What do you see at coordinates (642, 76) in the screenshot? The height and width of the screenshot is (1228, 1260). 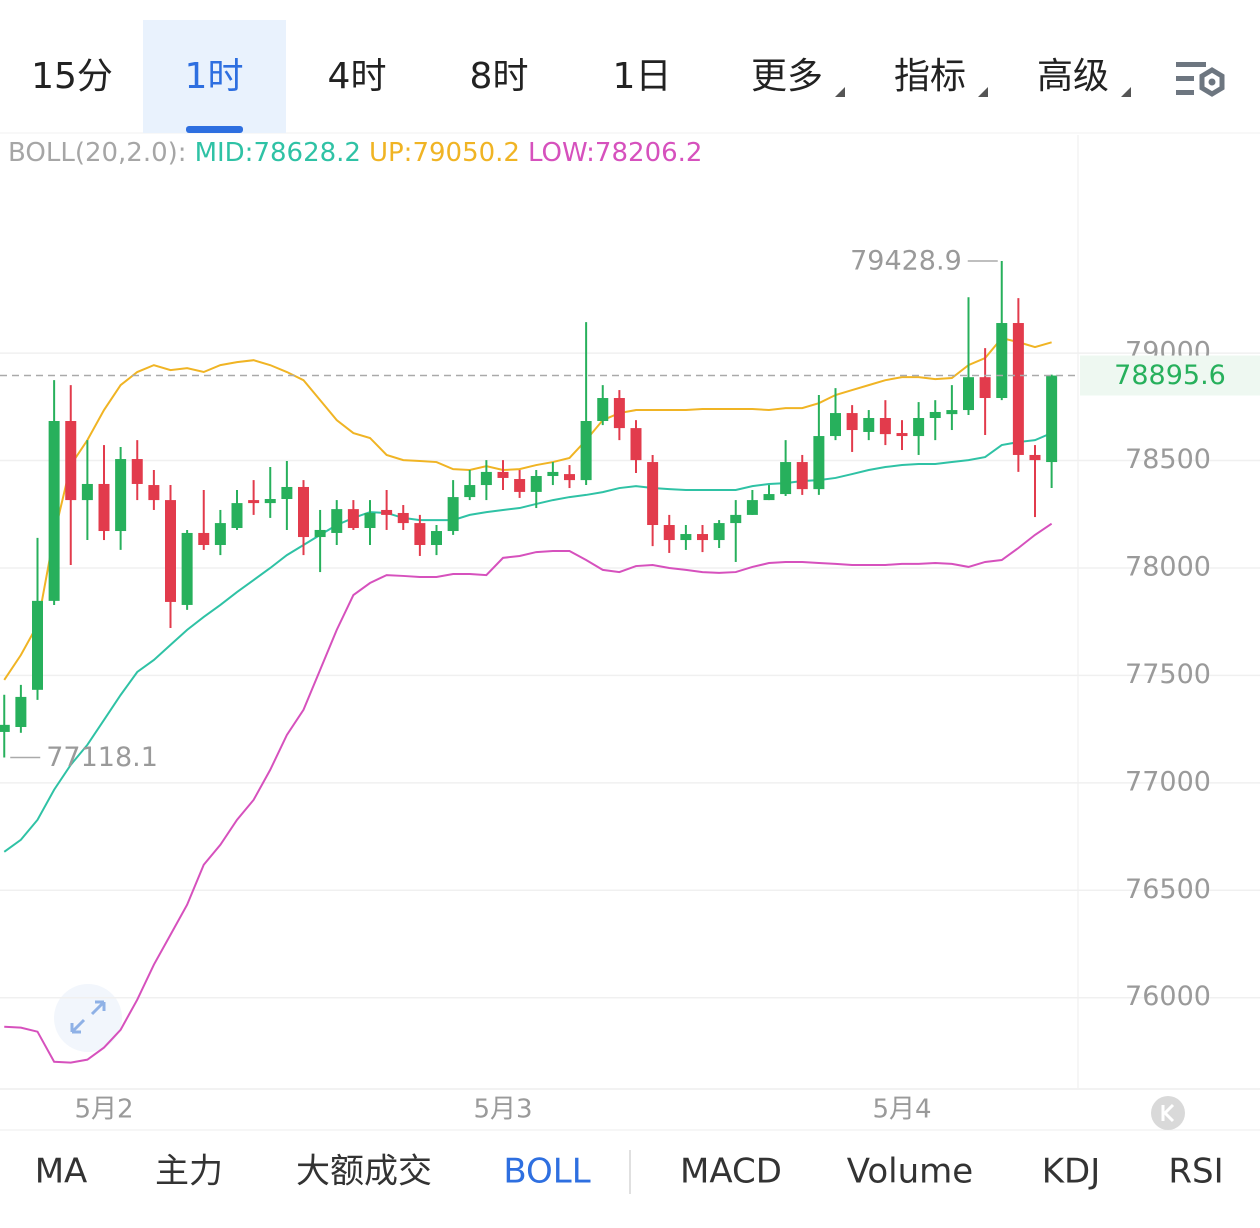 I see `period-tab: 1日` at bounding box center [642, 76].